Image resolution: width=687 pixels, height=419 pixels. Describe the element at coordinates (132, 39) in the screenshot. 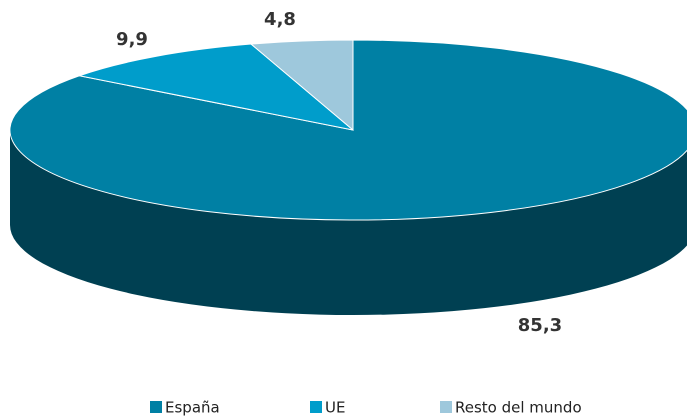

I see `value-label: 9,9` at that location.